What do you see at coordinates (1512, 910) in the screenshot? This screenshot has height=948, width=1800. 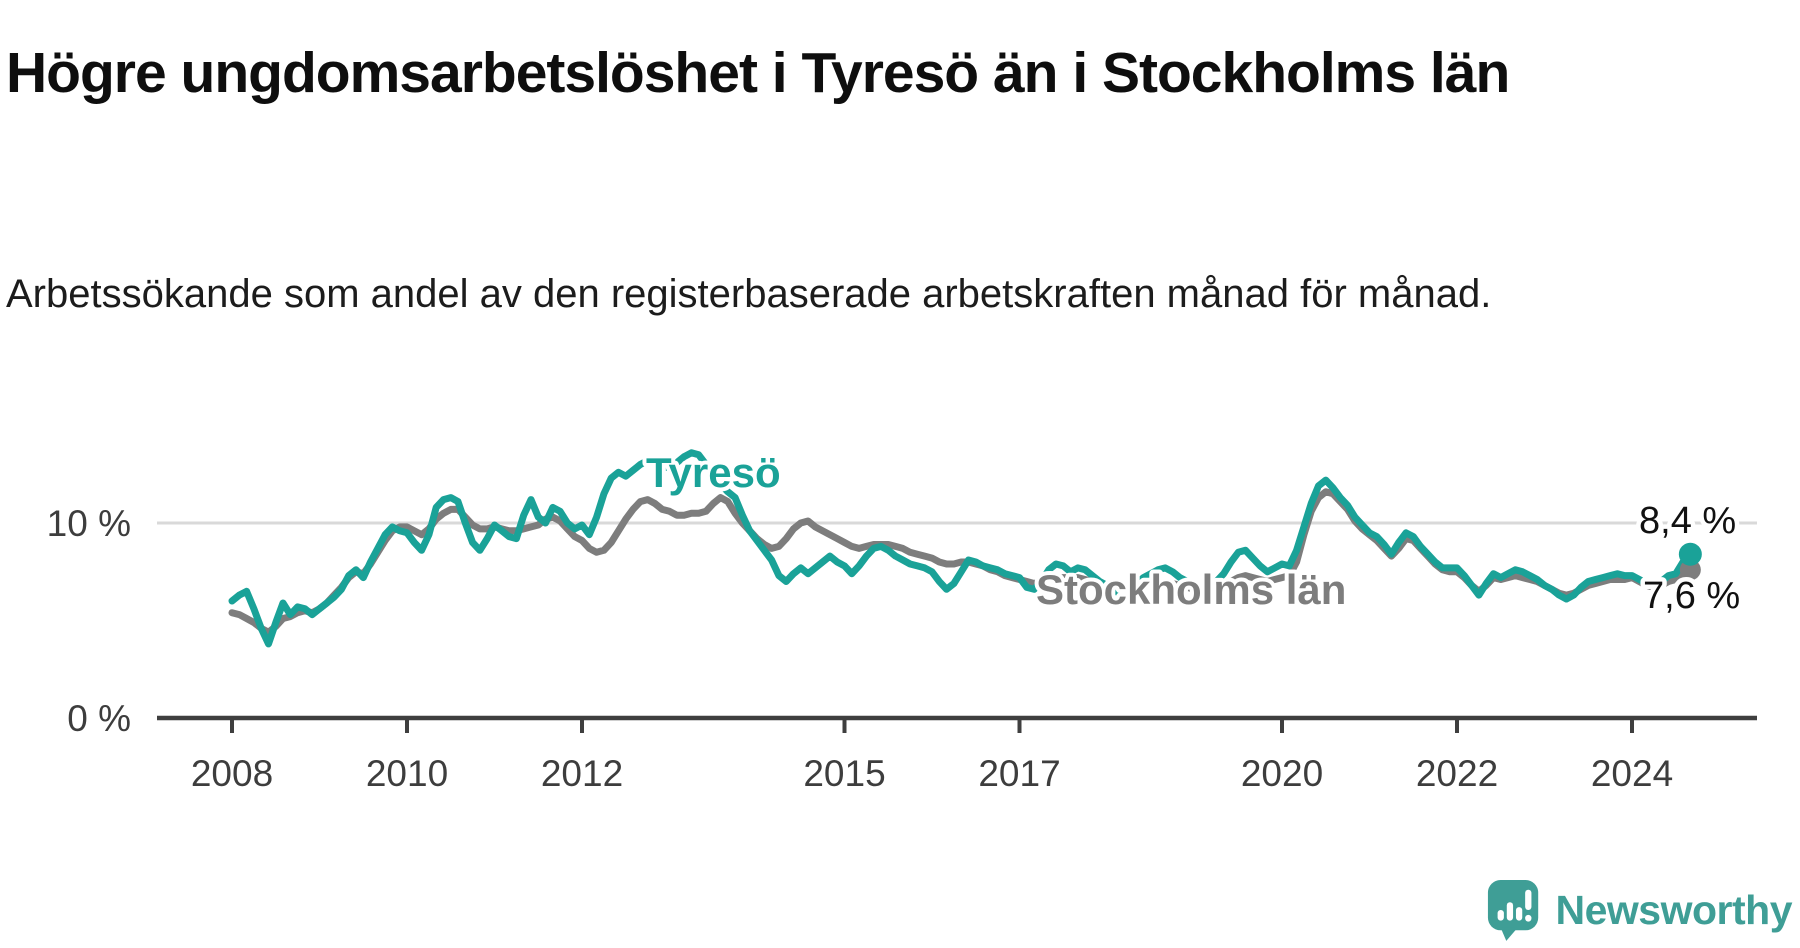 I see `newsworthy-speech-bubble-bar-chart-icon` at bounding box center [1512, 910].